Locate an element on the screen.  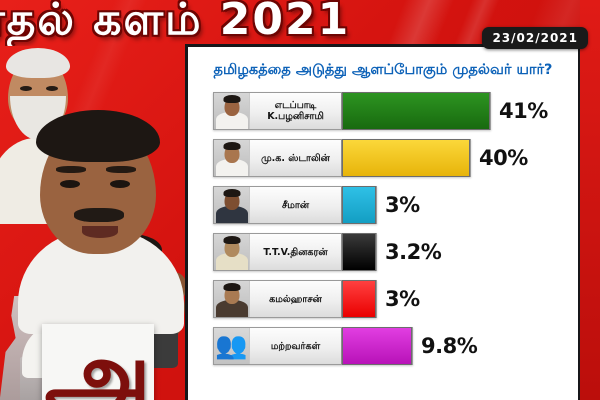
percent-label: 9.8% is located at coordinates (449, 346).